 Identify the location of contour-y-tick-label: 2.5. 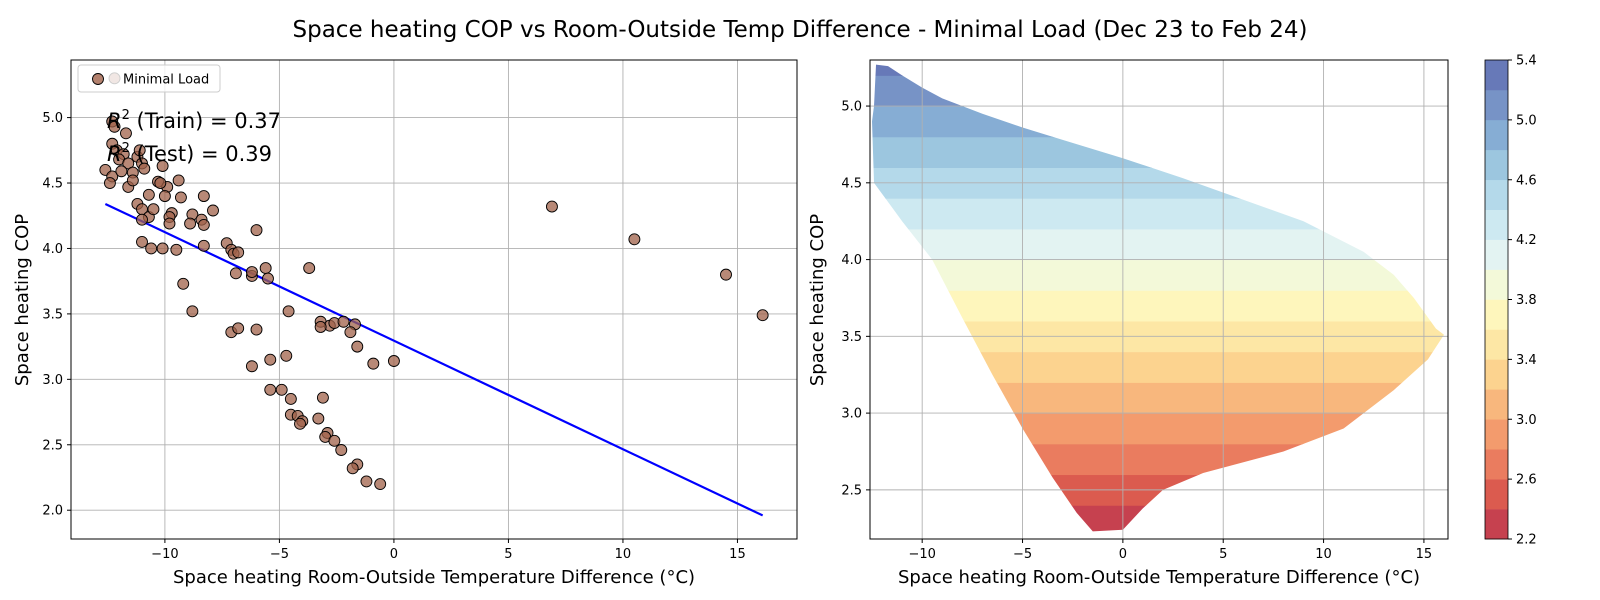
(851, 490).